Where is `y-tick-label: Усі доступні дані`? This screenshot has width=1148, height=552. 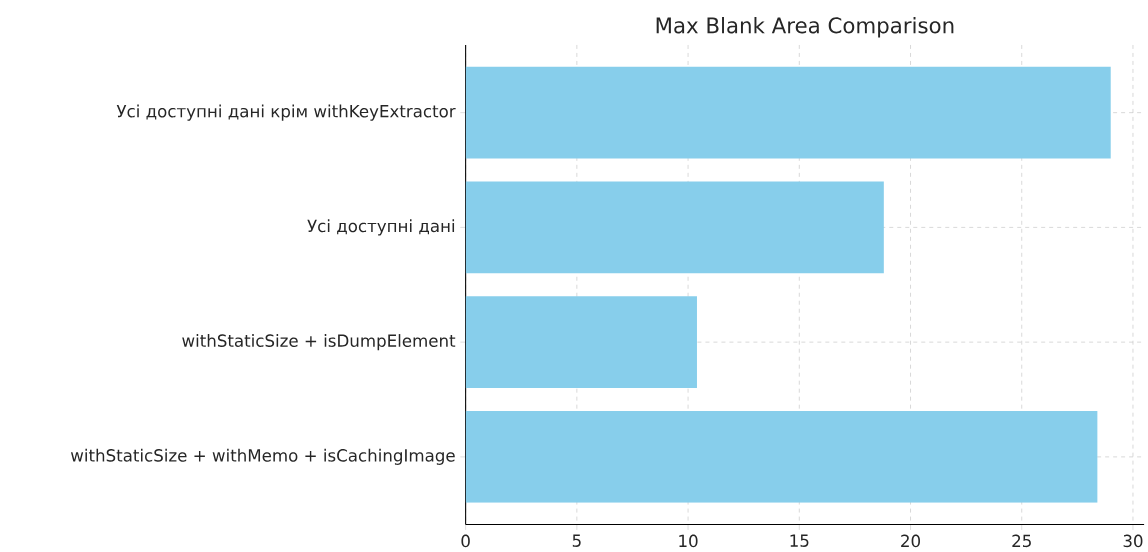
y-tick-label: Усі доступні дані is located at coordinates (381, 227).